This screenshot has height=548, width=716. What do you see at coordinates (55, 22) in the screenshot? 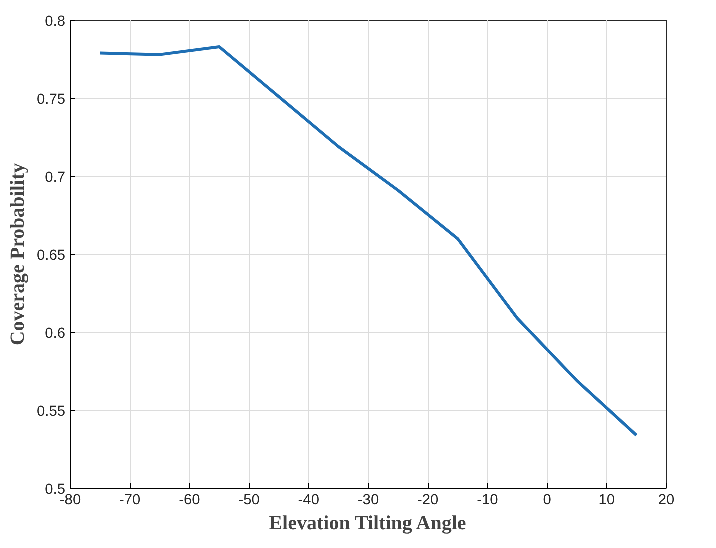
I see `y-tick-label: 0.8` at bounding box center [55, 22].